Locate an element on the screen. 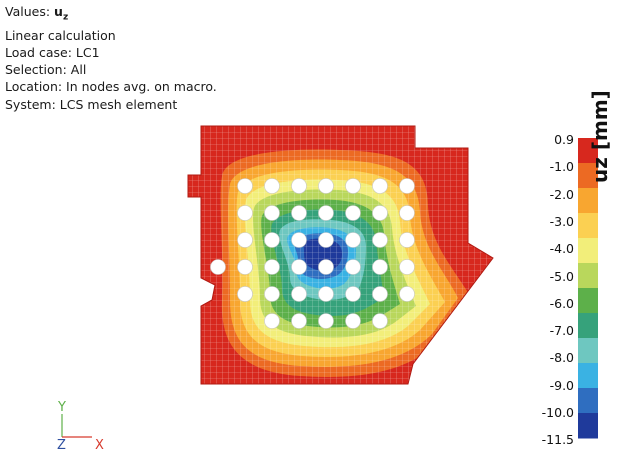 This screenshot has height=457, width=634. column-openings is located at coordinates (312, 253).